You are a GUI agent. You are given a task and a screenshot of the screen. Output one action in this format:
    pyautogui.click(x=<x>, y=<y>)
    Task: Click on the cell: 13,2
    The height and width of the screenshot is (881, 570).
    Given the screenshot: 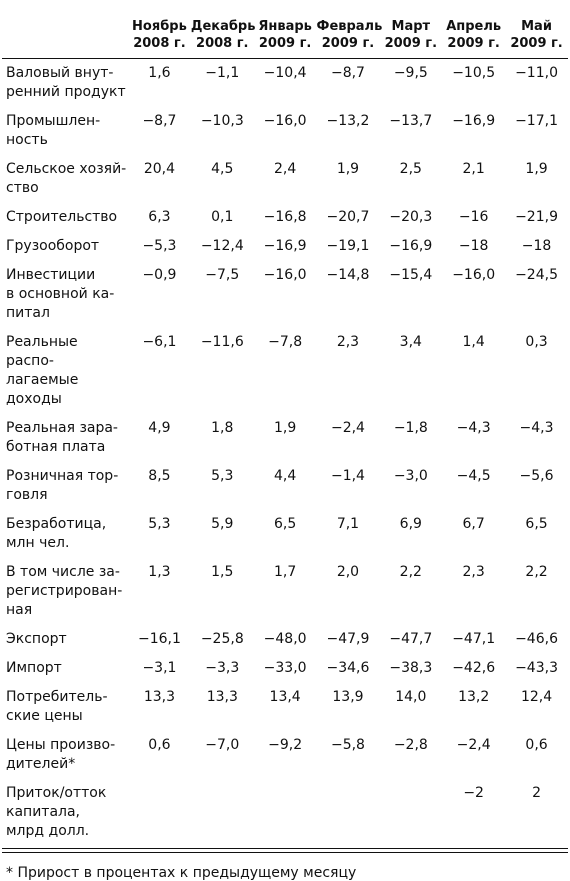 What is the action you would take?
    pyautogui.click(x=474, y=697)
    